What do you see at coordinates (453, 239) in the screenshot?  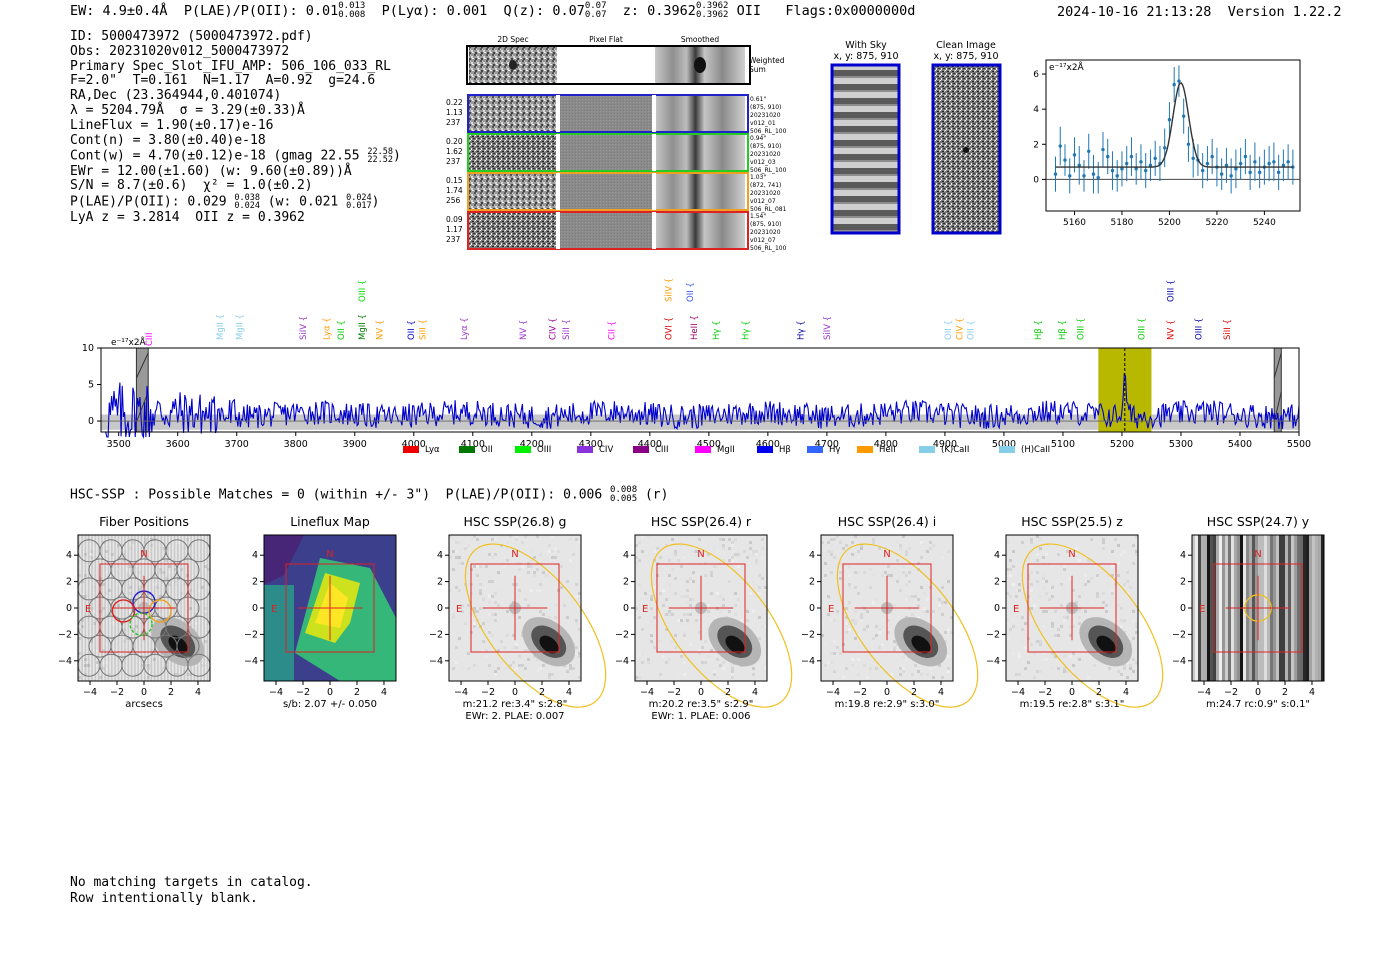 I see `fiber-row-stat: 237` at bounding box center [453, 239].